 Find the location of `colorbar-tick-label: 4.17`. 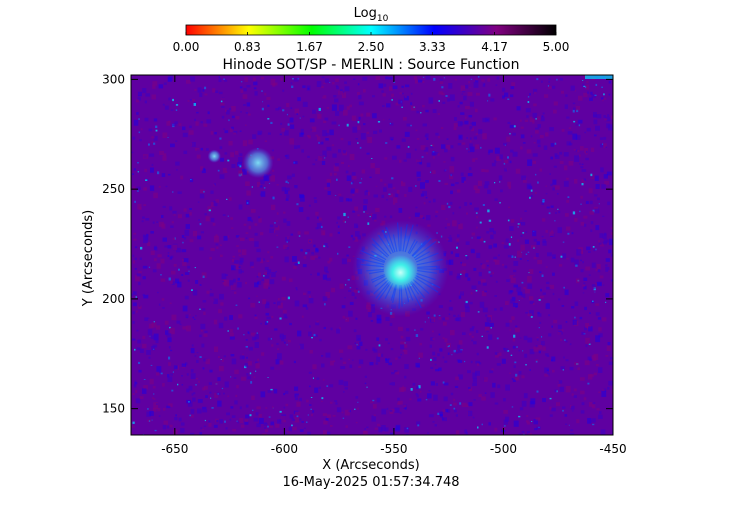

colorbar-tick-label: 4.17 is located at coordinates (494, 47).